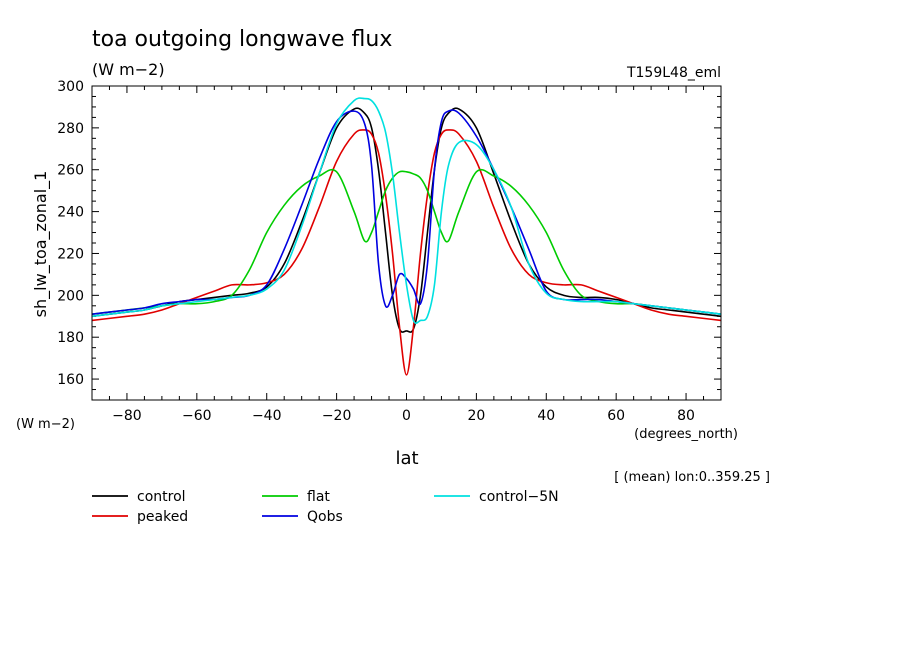 Image resolution: width=904 pixels, height=654 pixels. Describe the element at coordinates (476, 416) in the screenshot. I see `x-tick-label: 20` at that location.